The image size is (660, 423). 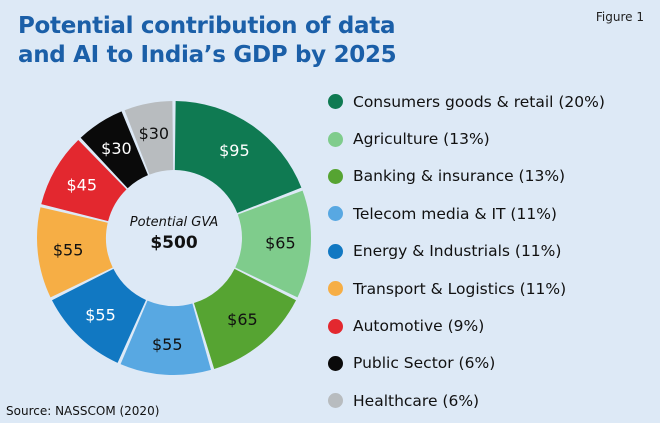 I want to click on legend-item: Telecom media & IT (11%), so click(x=466, y=213).